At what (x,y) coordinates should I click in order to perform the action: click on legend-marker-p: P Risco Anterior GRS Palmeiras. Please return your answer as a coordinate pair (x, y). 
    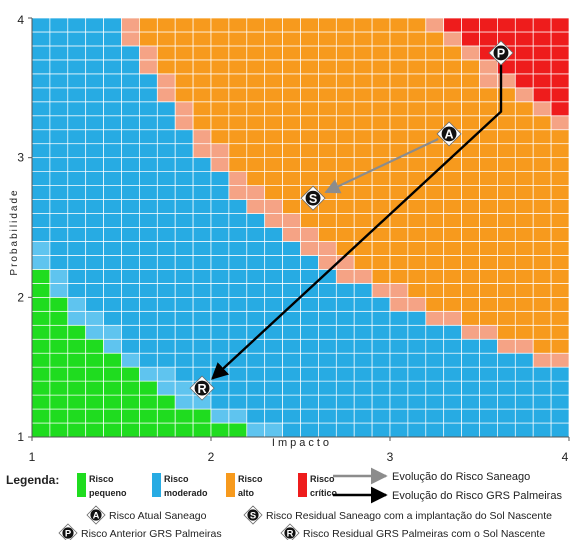
    Looking at the image, I should click on (140, 531).